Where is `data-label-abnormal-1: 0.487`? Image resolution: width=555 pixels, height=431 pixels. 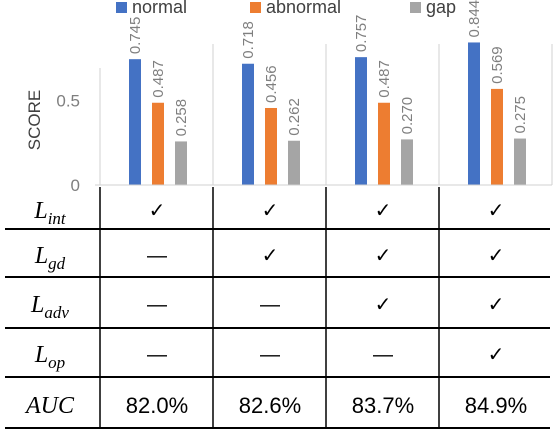
data-label-abnormal-1: 0.487 is located at coordinates (158, 79).